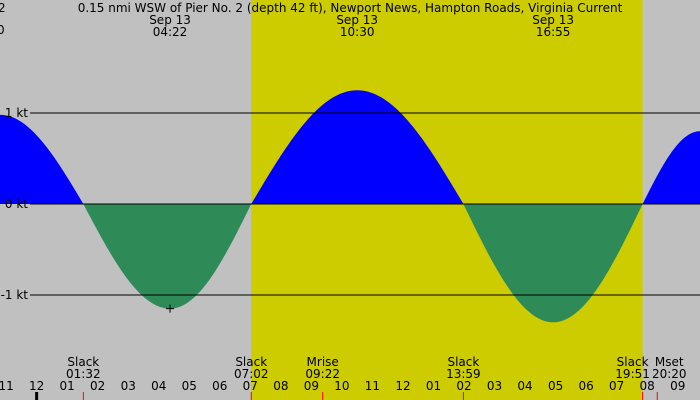  I want to click on top-left-fragment-1: 2, so click(3, 8).